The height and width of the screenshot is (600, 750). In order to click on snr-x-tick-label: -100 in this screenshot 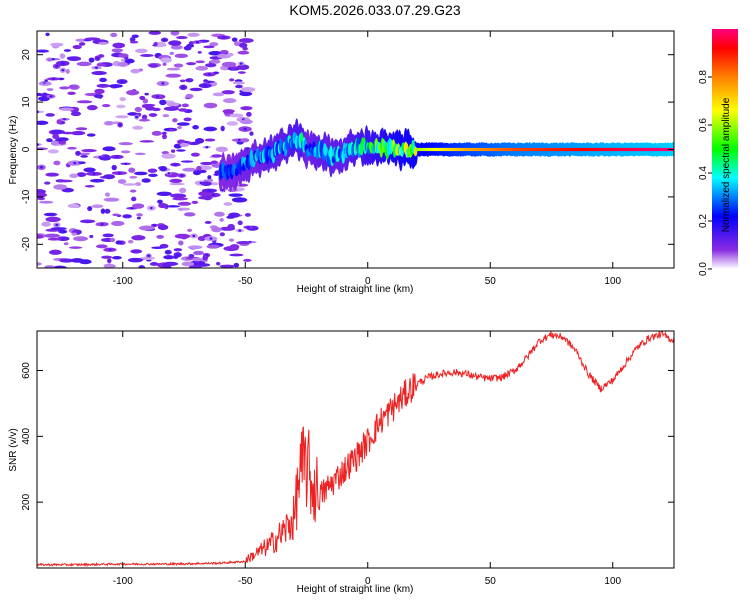, I will do `click(123, 581)`.